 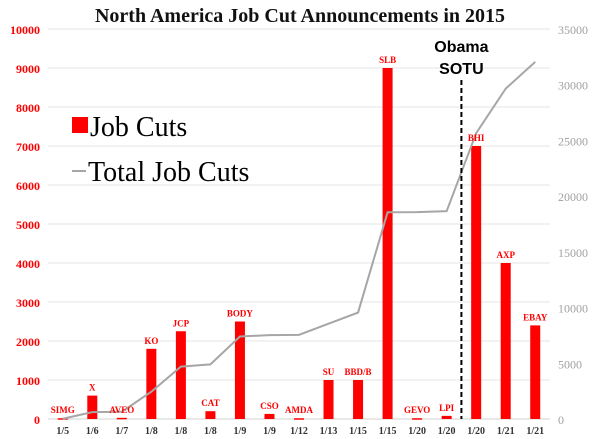 I want to click on bar-data-label: CAT, so click(x=210, y=403).